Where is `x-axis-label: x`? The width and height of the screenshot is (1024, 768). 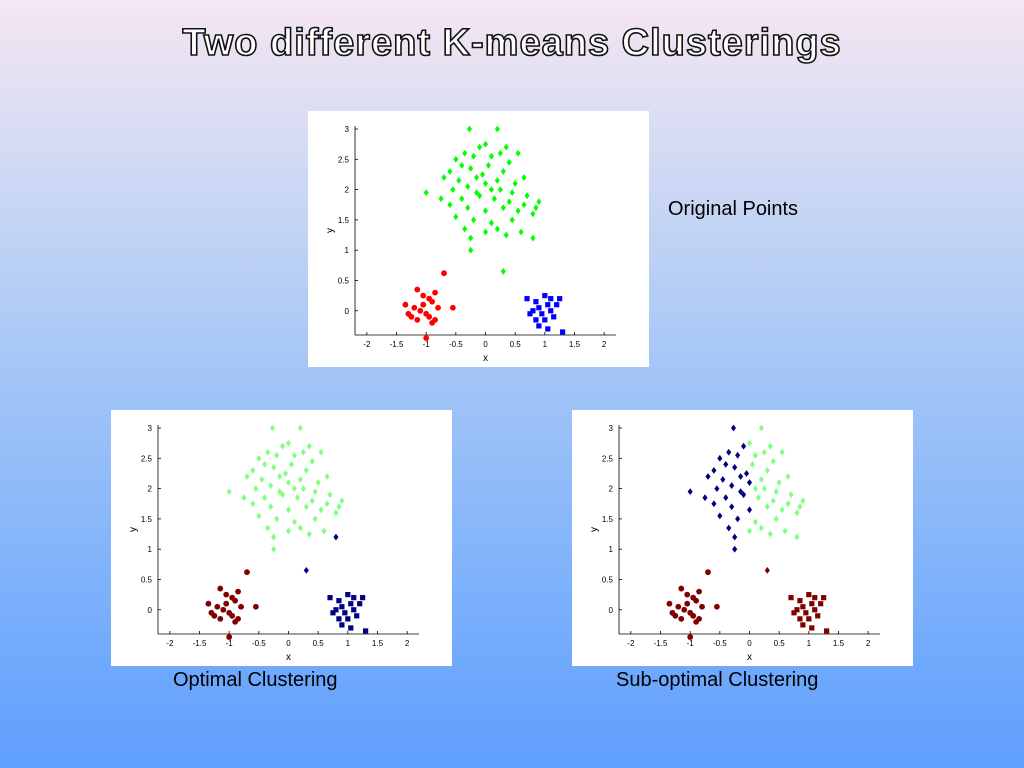
x-axis-label: x is located at coordinates (749, 657).